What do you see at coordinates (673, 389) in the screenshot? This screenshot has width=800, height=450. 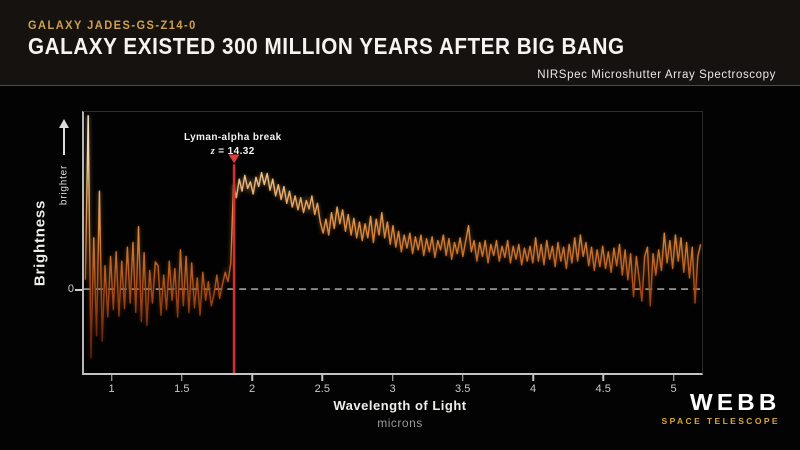 I see `x-tick-label: 5` at bounding box center [673, 389].